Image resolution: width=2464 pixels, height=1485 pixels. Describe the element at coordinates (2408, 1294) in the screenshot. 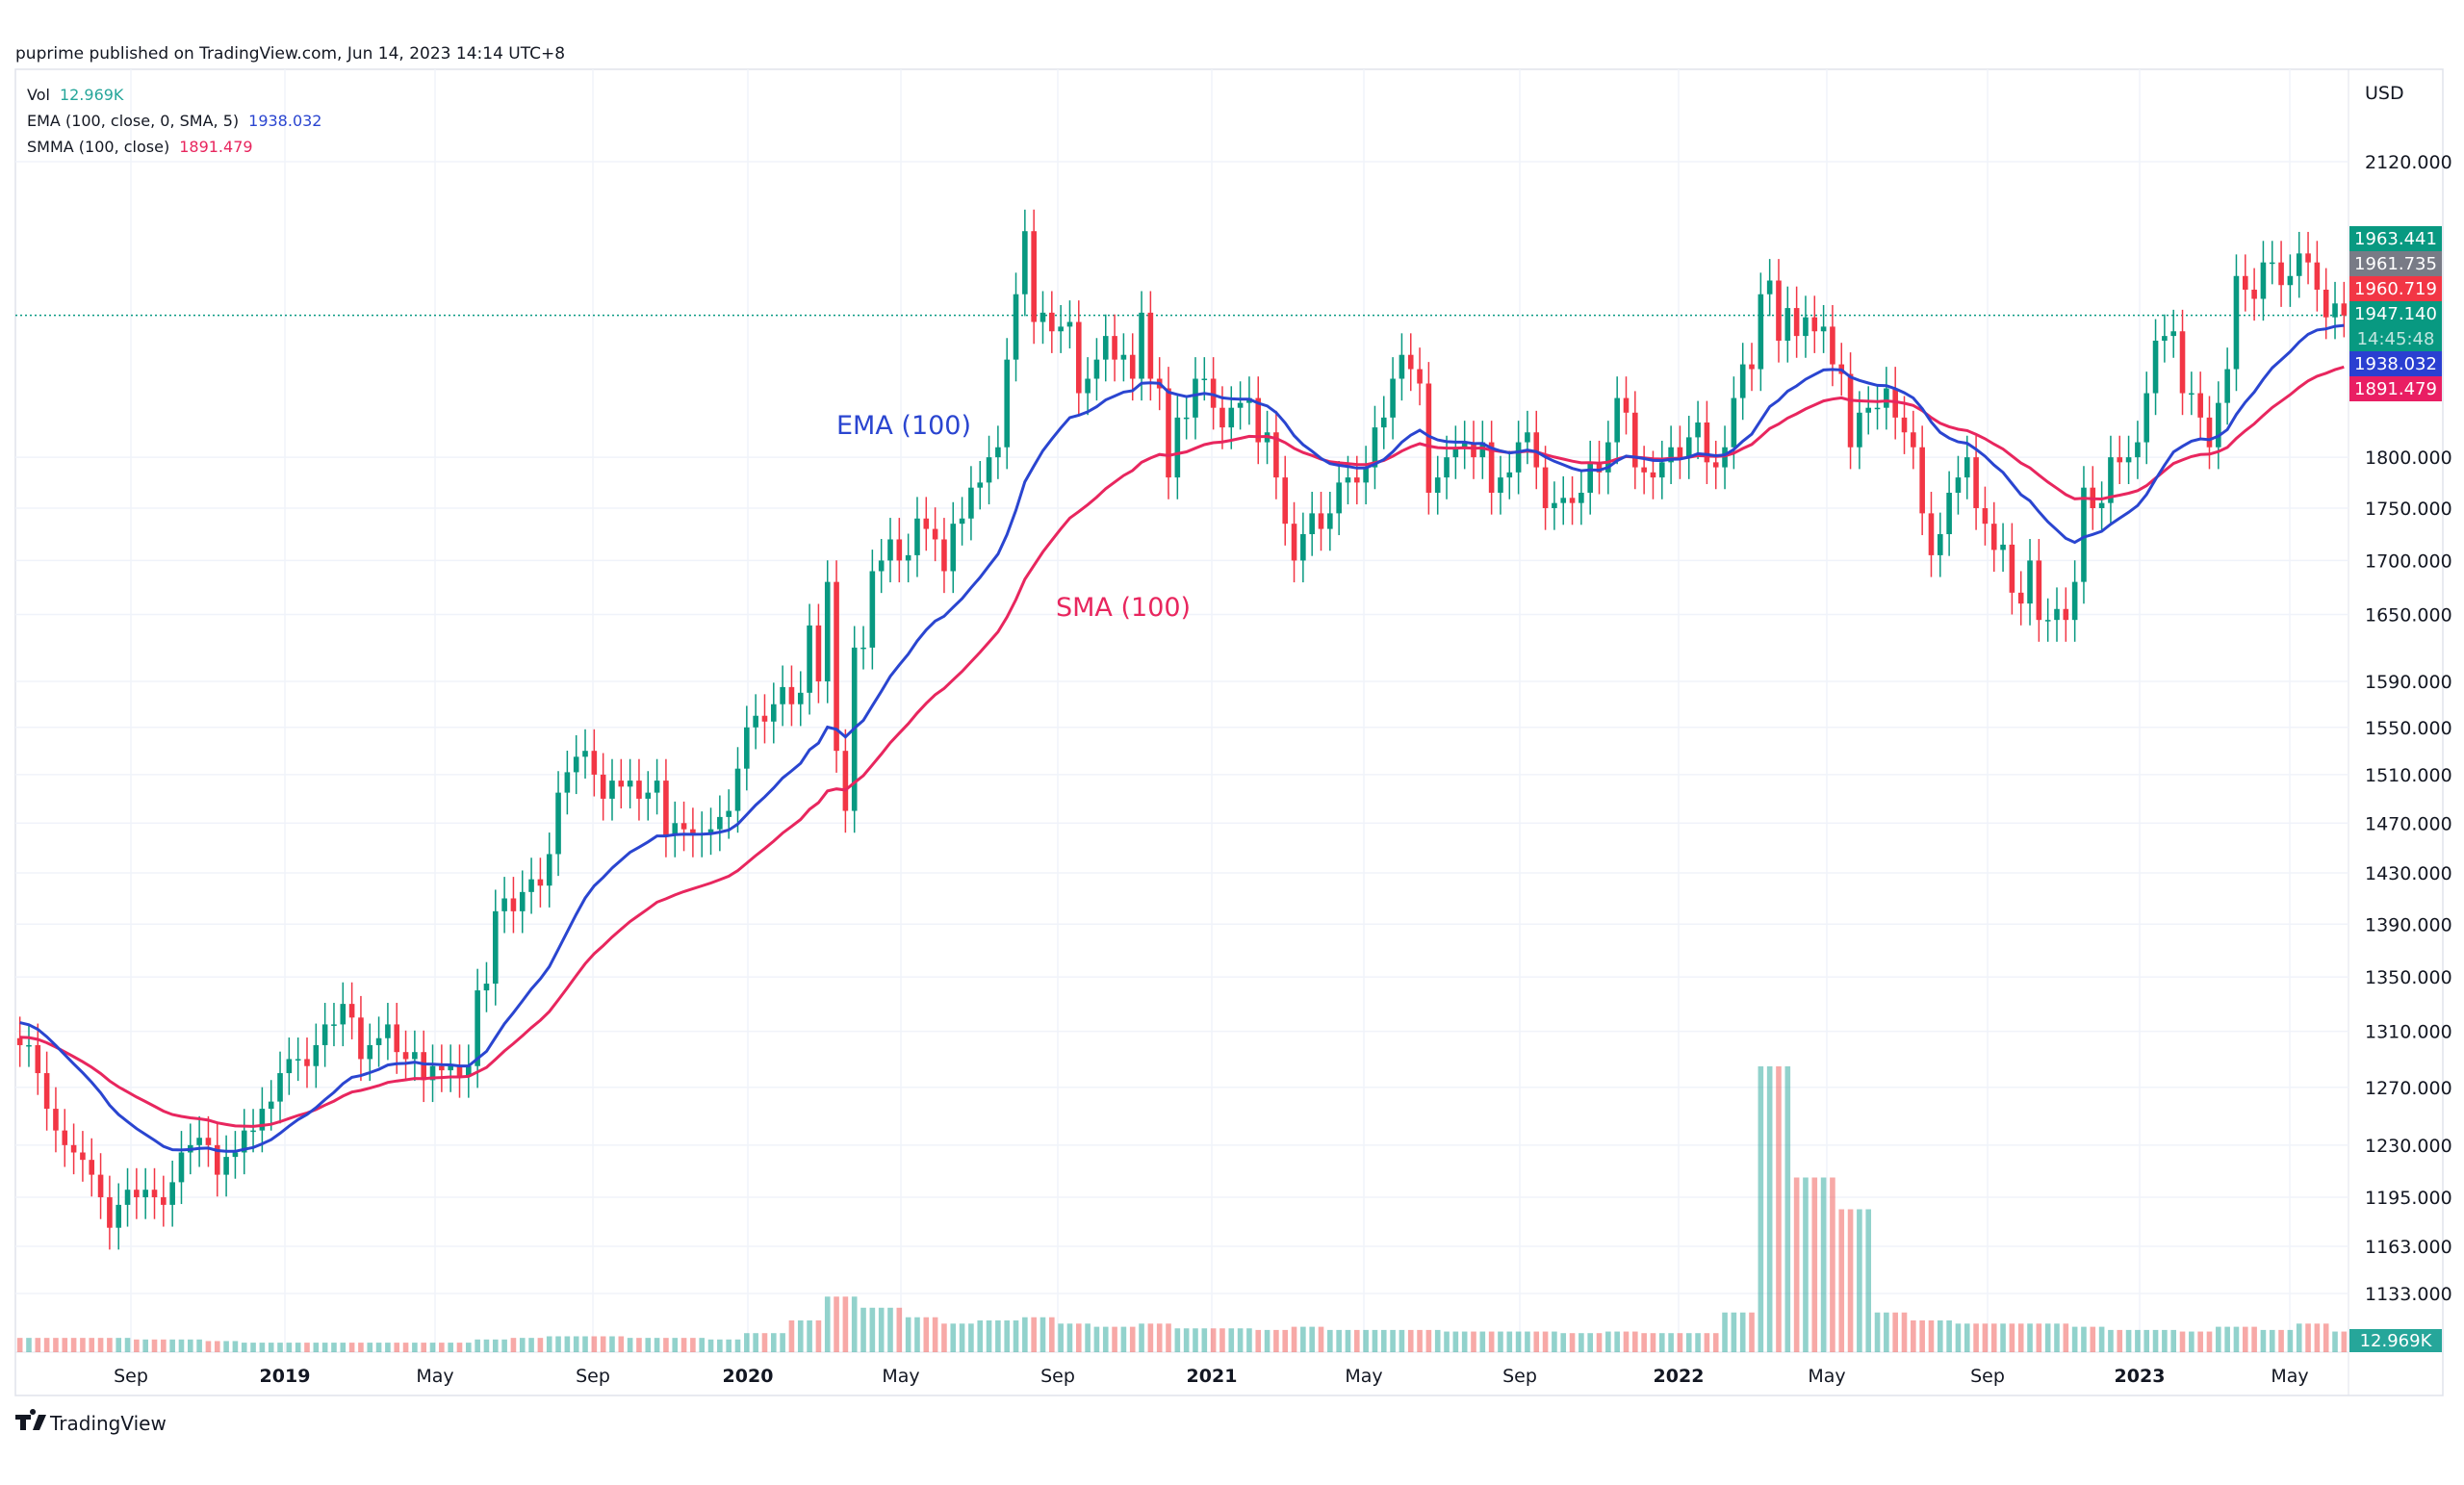

I see `price-tick-label: 1133.000` at that location.